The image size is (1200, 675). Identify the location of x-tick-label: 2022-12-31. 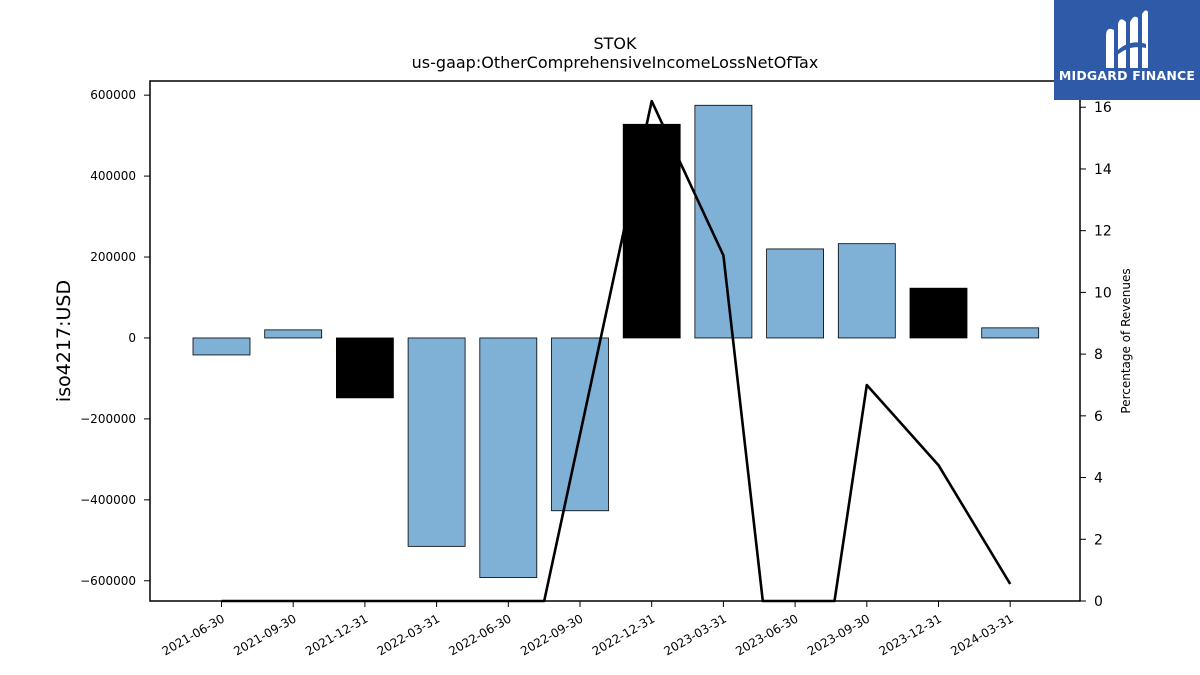
(623, 634).